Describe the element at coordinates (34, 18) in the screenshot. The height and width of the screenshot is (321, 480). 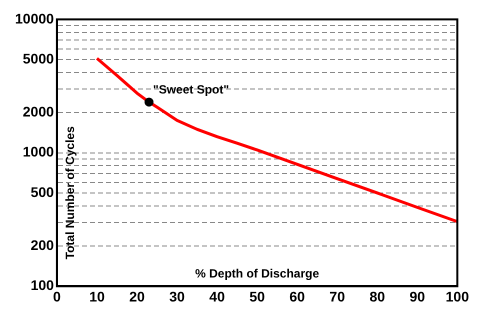
I see `y-tick-label: 10000` at that location.